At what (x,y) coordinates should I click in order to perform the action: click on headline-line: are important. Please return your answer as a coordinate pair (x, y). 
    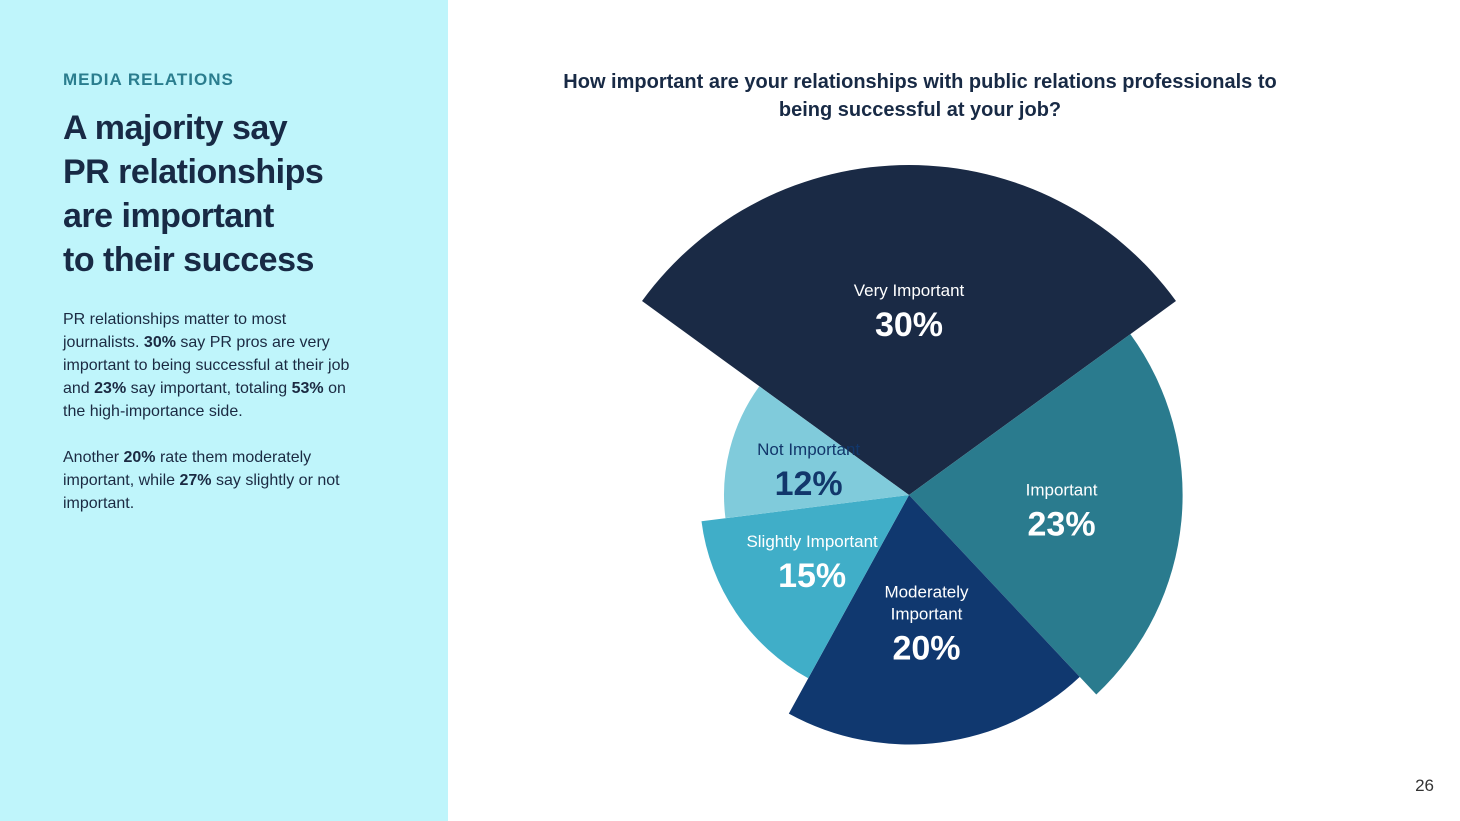
    Looking at the image, I should click on (168, 216).